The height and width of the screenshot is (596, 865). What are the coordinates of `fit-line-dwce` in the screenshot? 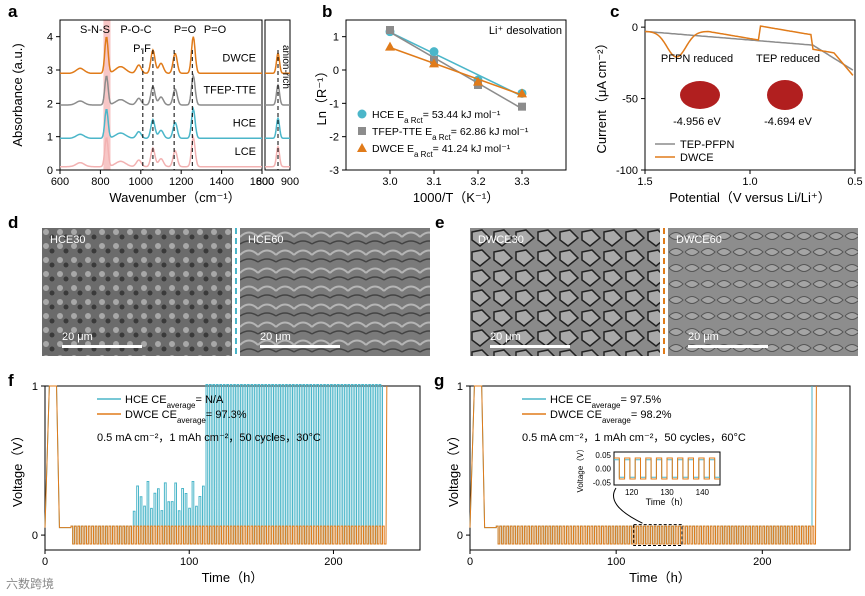 It's located at (456, 71).